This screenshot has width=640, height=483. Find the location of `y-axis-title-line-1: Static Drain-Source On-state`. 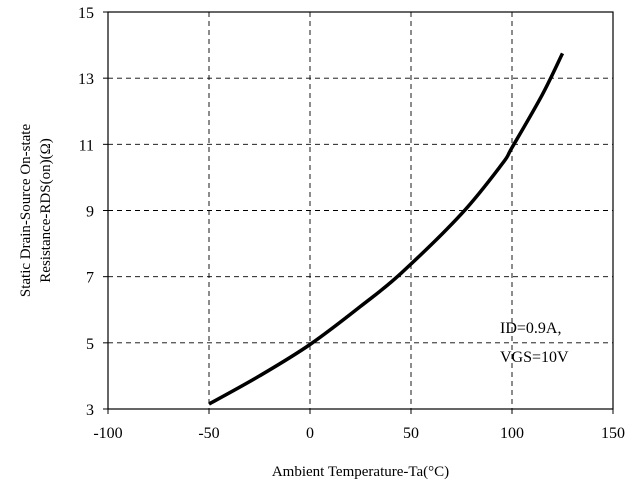

y-axis-title-line-1: Static Drain-Source On-state is located at coordinates (26, 211).